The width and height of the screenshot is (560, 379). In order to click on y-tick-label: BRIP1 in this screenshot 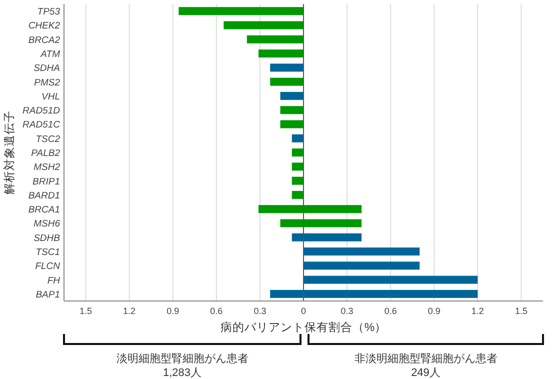, I will do `click(46, 182)`.